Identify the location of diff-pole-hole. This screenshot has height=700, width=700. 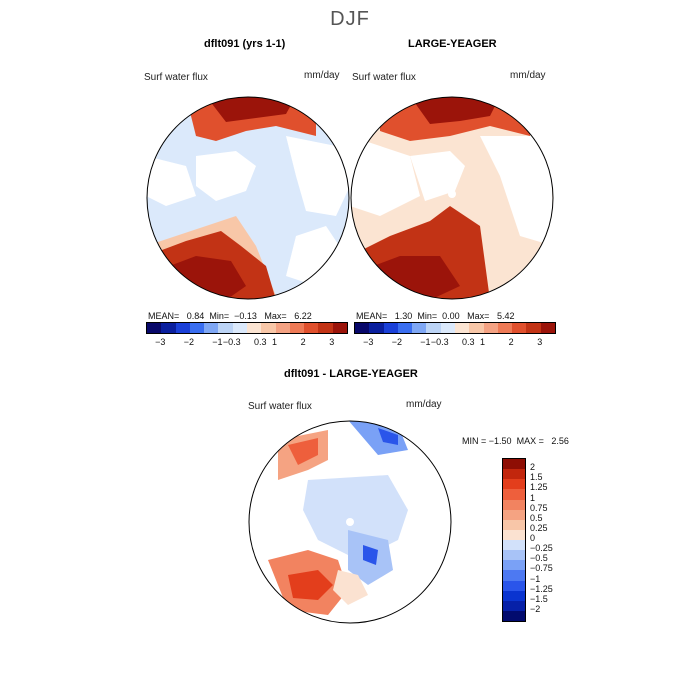
(350, 522).